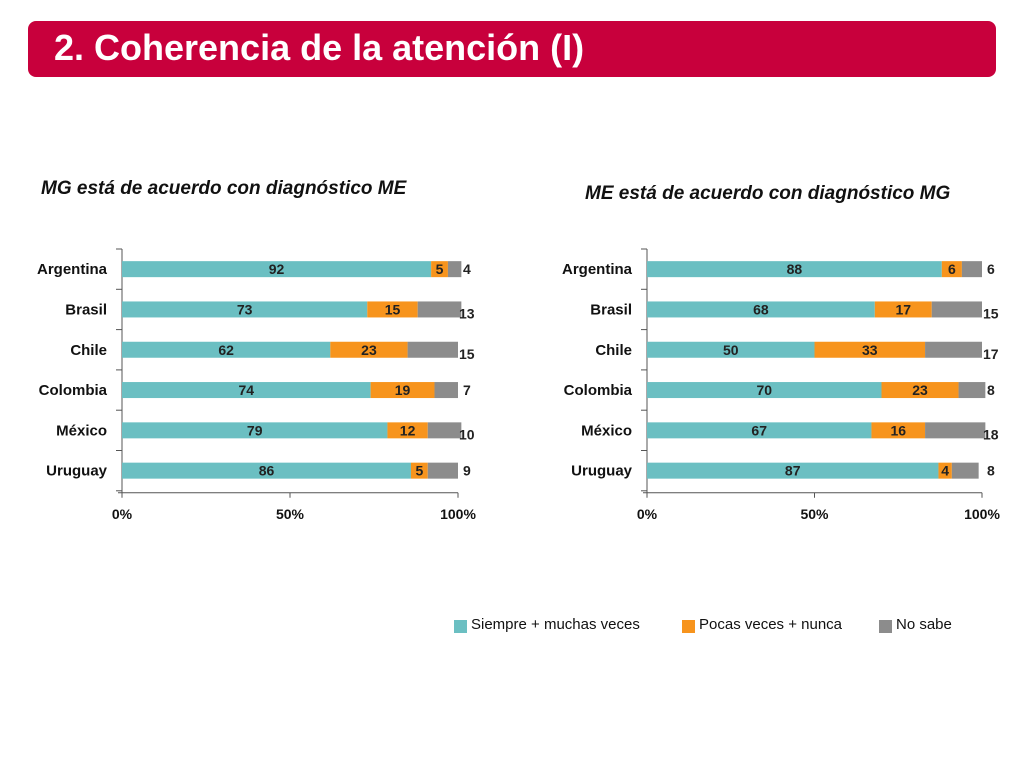  I want to click on c1-data-label: 62, so click(226, 350).